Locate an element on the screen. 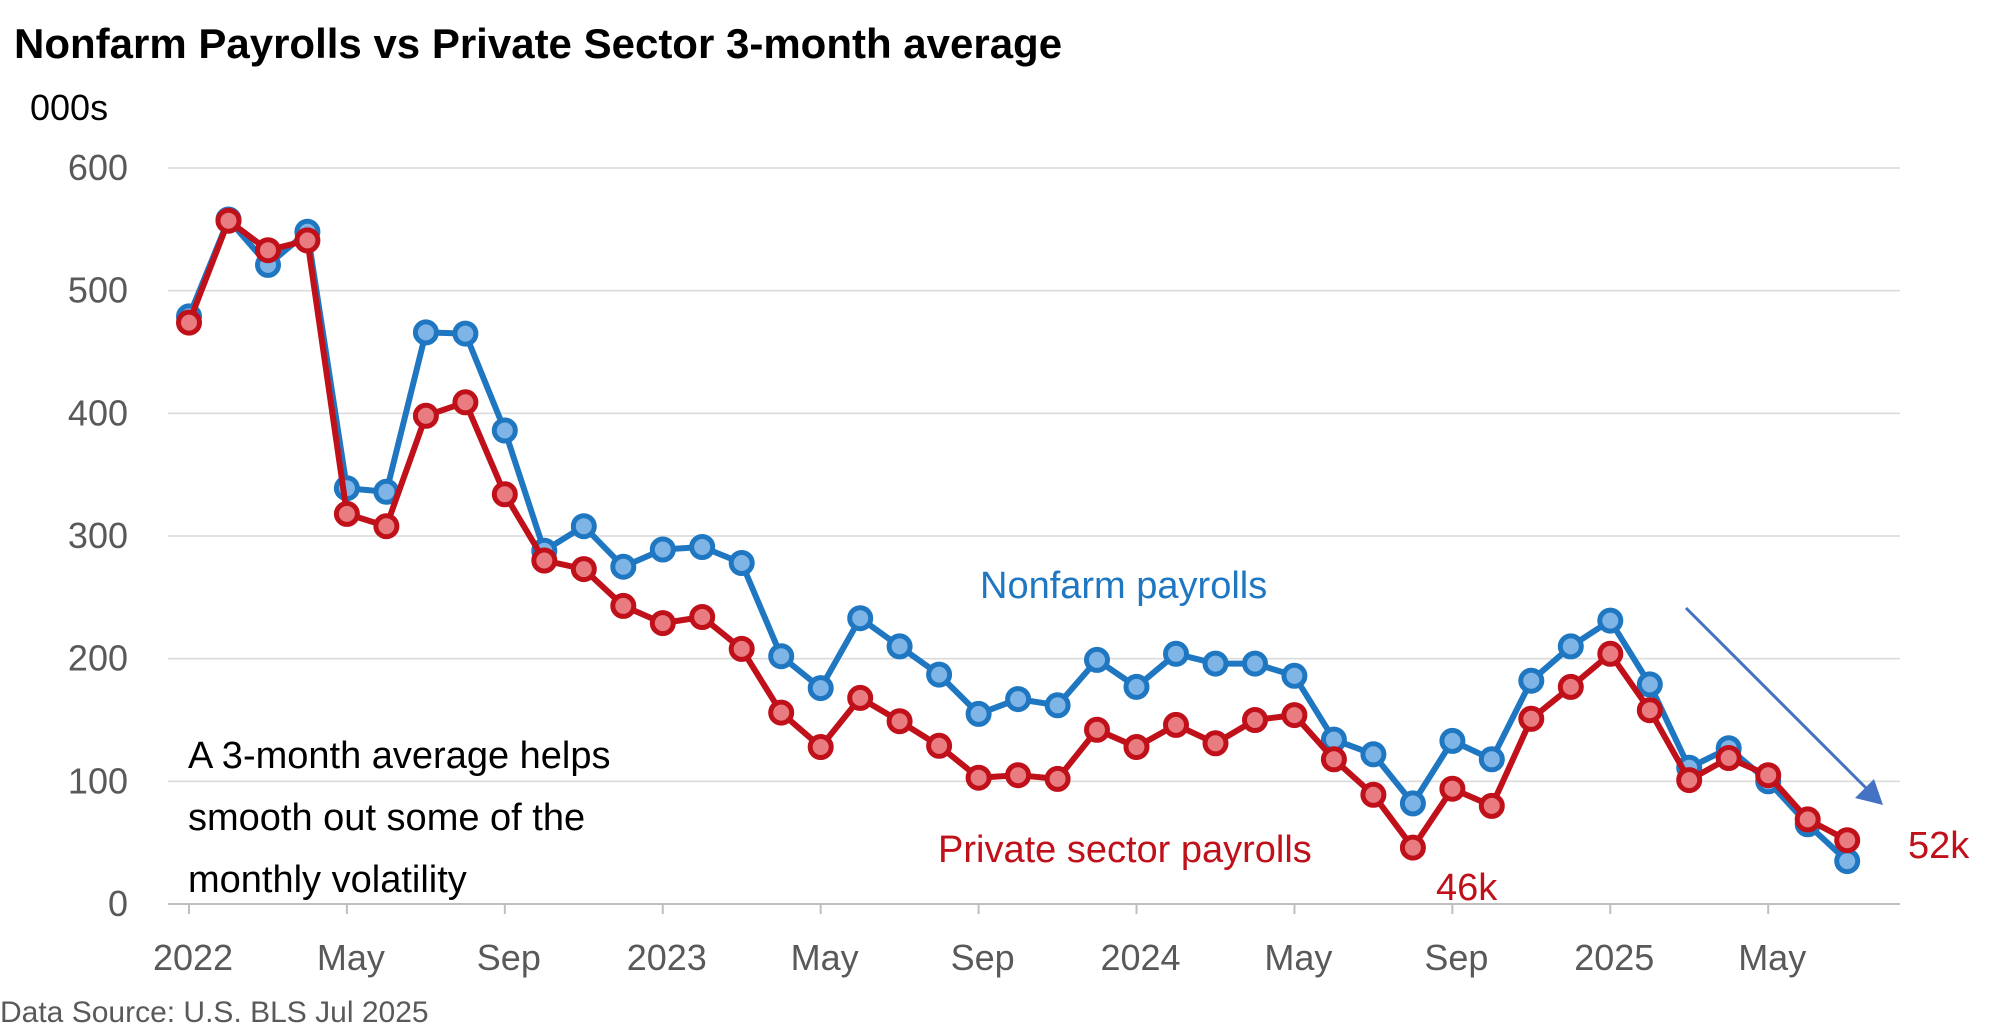 This screenshot has width=1996, height=1034. trend-arrow-head is located at coordinates (1869, 792).